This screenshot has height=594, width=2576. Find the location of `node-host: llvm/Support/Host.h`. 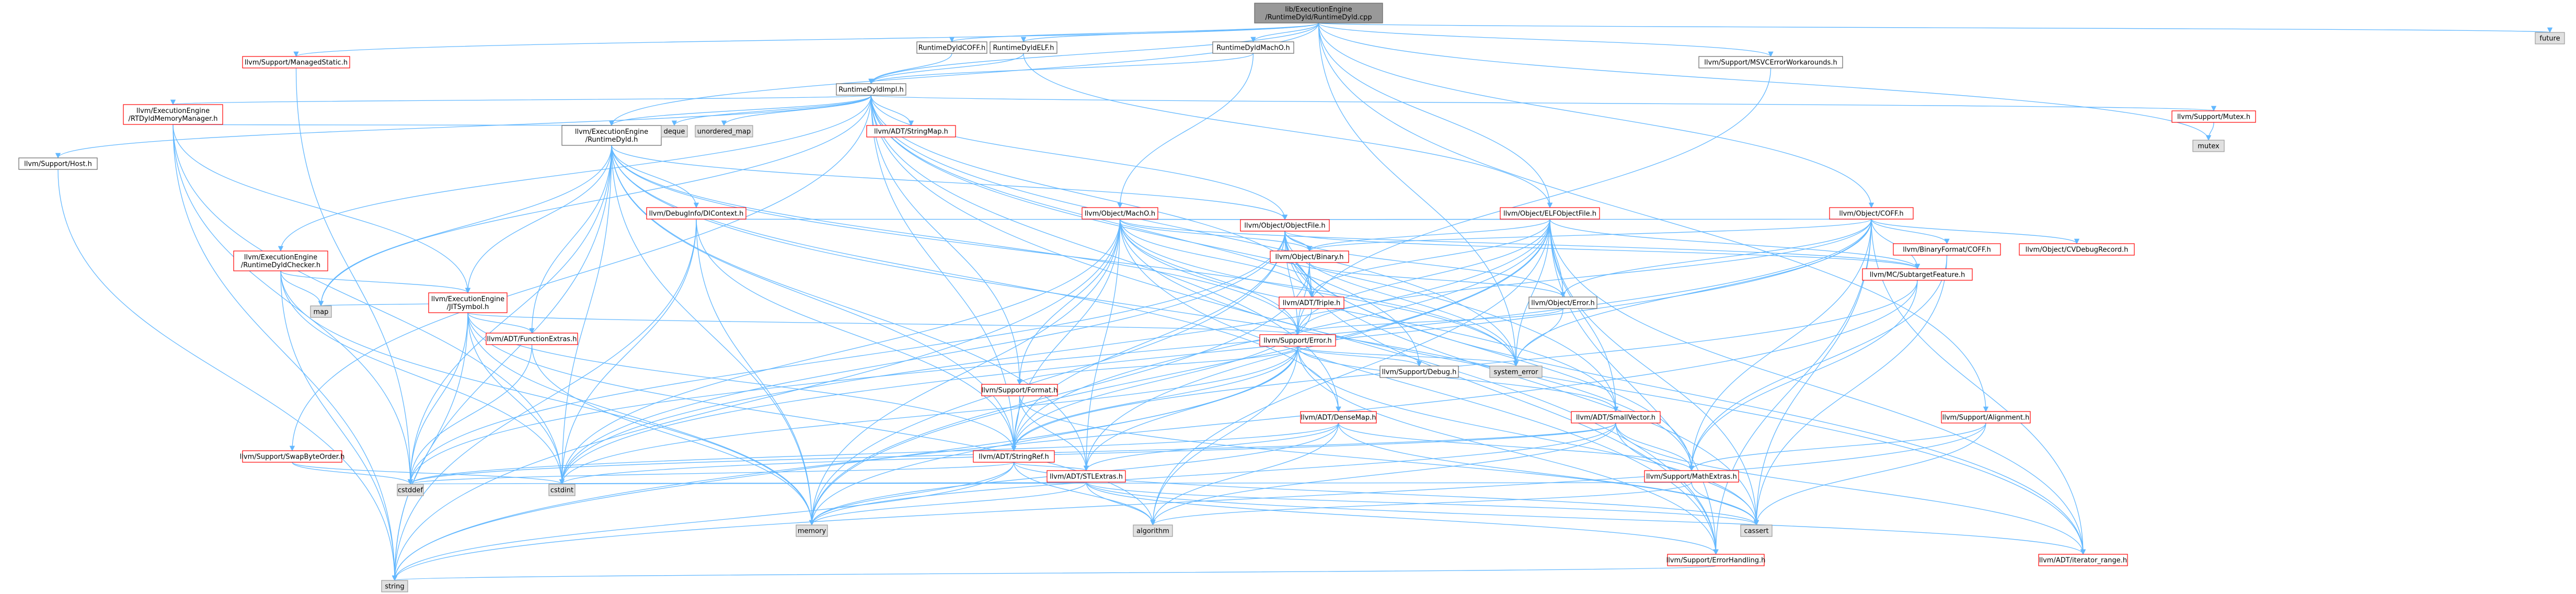

node-host: llvm/Support/Host.h is located at coordinates (58, 164).